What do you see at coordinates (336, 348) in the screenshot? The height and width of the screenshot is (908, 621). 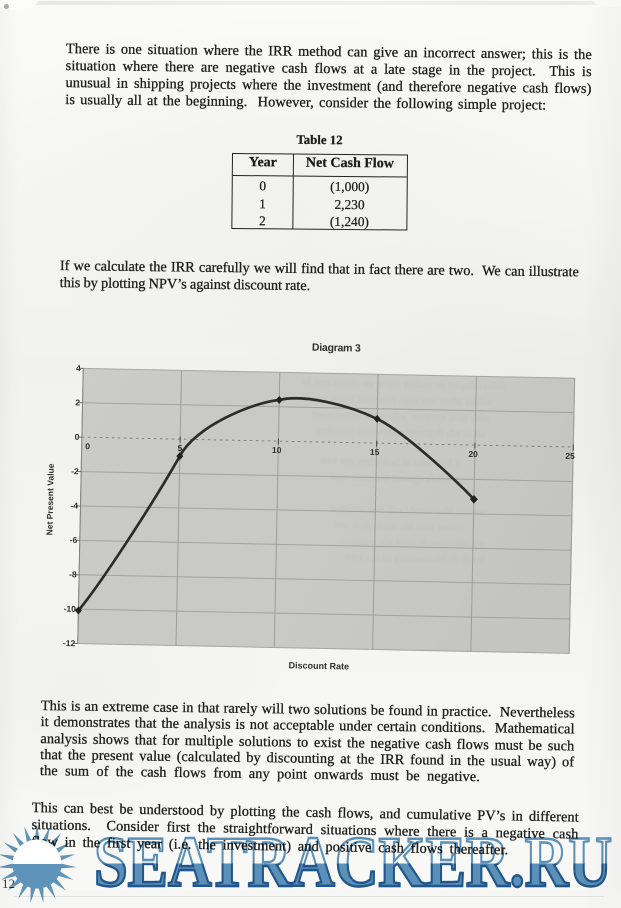 I see `svg-text: Diagram 3` at bounding box center [336, 348].